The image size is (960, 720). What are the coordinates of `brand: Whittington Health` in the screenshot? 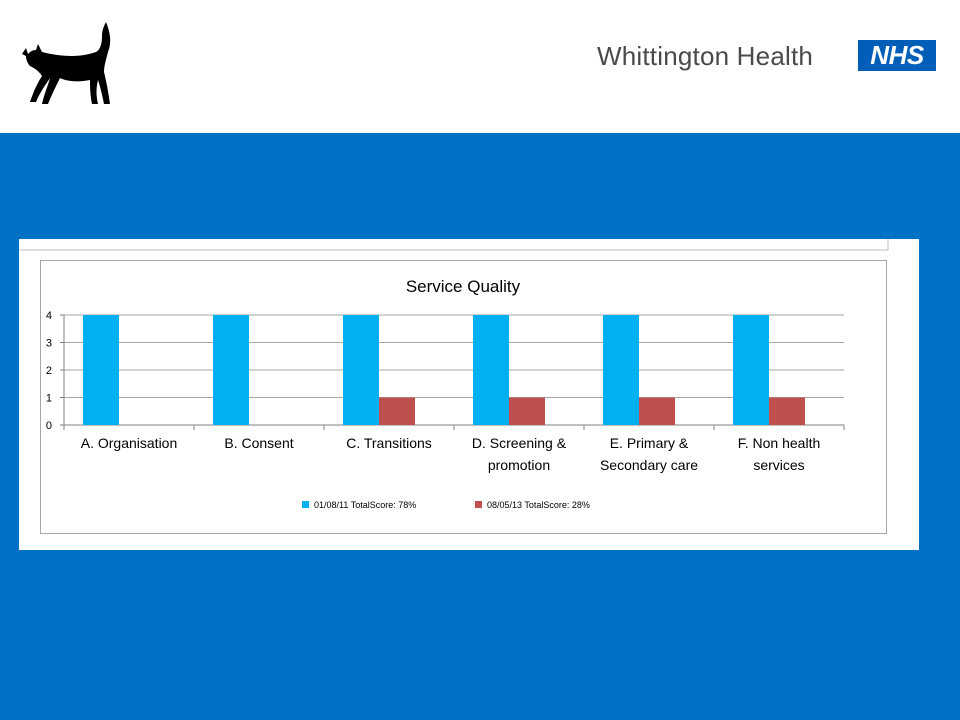 It's located at (705, 56).